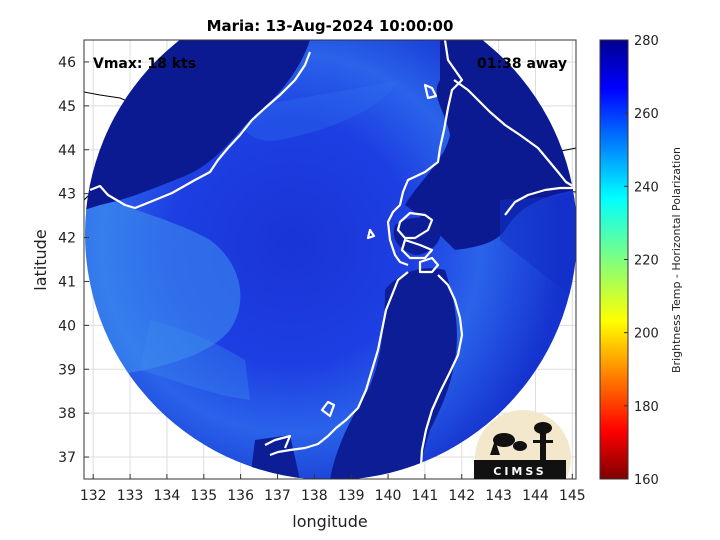 This screenshot has width=720, height=540. Describe the element at coordinates (67, 63) in the screenshot. I see `lat-tick-label: 46` at that location.